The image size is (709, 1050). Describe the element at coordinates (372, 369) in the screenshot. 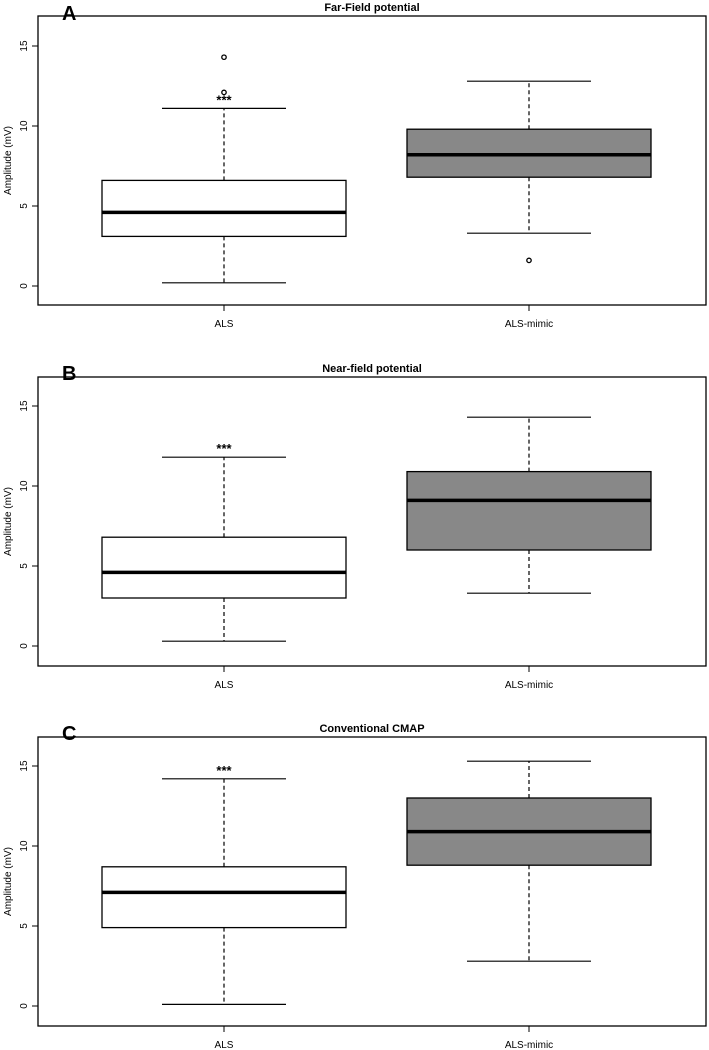

I see `panel-title: Near-field potential` at that location.